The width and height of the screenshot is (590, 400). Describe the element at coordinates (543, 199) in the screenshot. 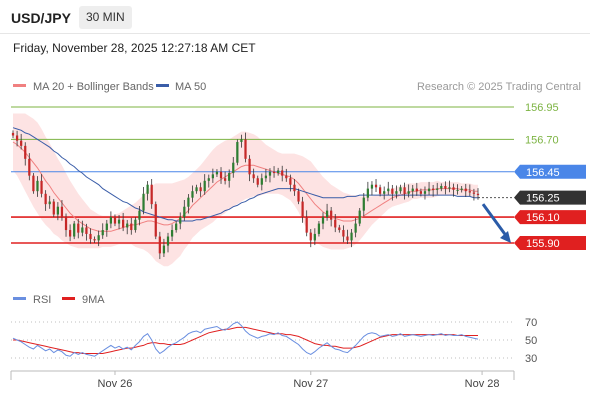

I see `level-label-156.25: 156.25` at that location.